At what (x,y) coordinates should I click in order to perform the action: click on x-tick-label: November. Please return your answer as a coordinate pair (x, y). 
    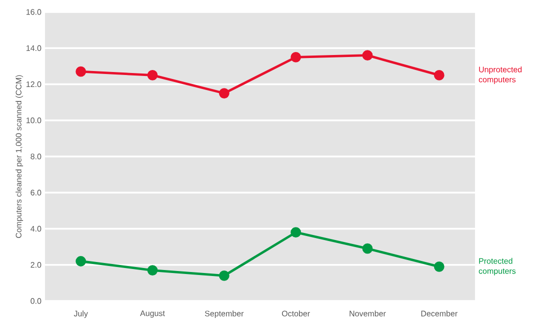
    Looking at the image, I should click on (368, 313).